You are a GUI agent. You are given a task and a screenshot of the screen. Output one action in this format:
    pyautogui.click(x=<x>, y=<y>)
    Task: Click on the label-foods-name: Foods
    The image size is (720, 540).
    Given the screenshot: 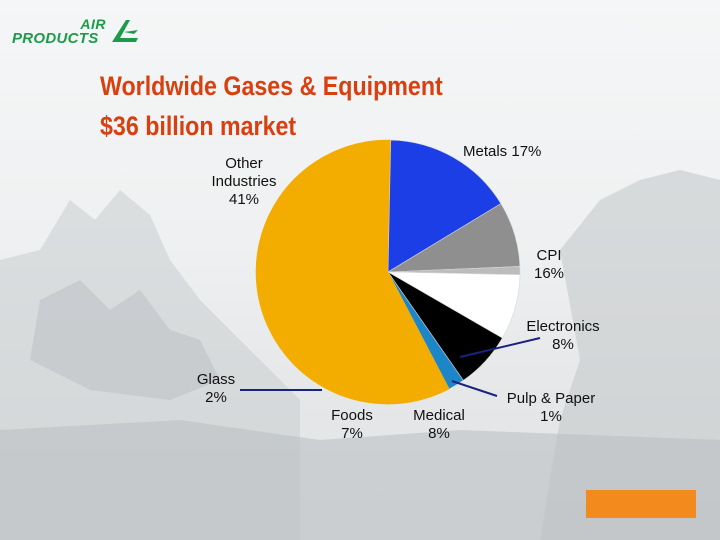 What is the action you would take?
    pyautogui.click(x=352, y=415)
    